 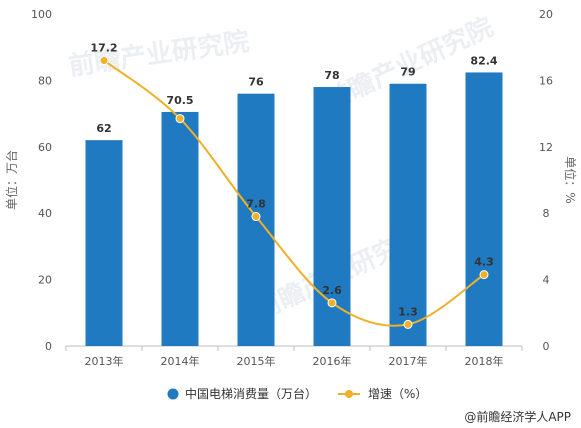 I want to click on bar-value-labels: 62 70.5 76 78 79 82.4, so click(x=297, y=94).